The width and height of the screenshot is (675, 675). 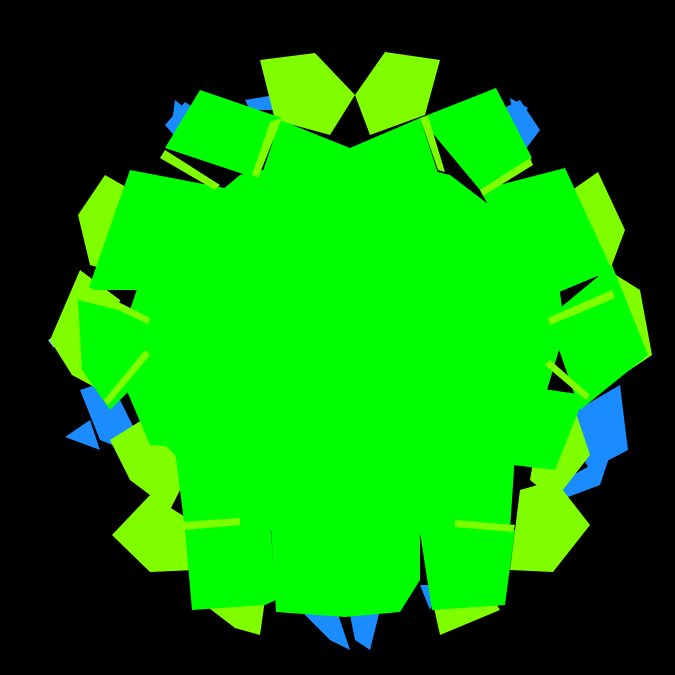 What do you see at coordinates (466, 565) in the screenshot?
I see `green-block-bottom-right-low` at bounding box center [466, 565].